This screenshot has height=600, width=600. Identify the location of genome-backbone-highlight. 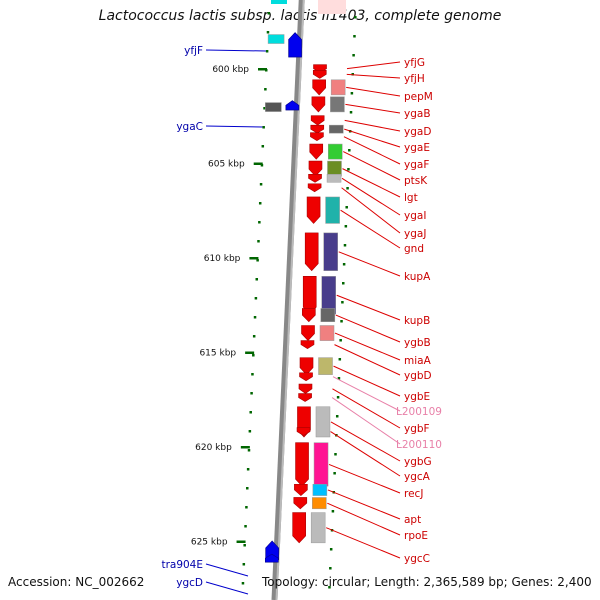
(290, 300).